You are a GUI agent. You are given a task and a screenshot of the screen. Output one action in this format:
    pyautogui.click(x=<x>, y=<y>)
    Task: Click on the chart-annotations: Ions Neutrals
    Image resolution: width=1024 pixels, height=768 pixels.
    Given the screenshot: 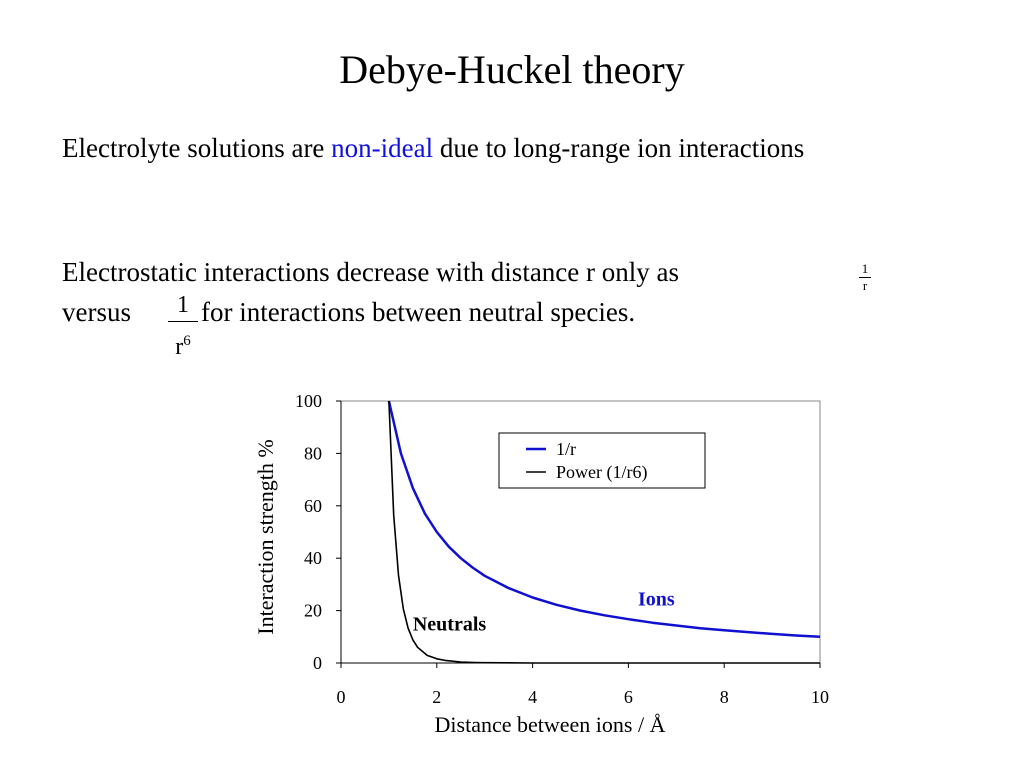 What is the action you would take?
    pyautogui.click(x=544, y=611)
    